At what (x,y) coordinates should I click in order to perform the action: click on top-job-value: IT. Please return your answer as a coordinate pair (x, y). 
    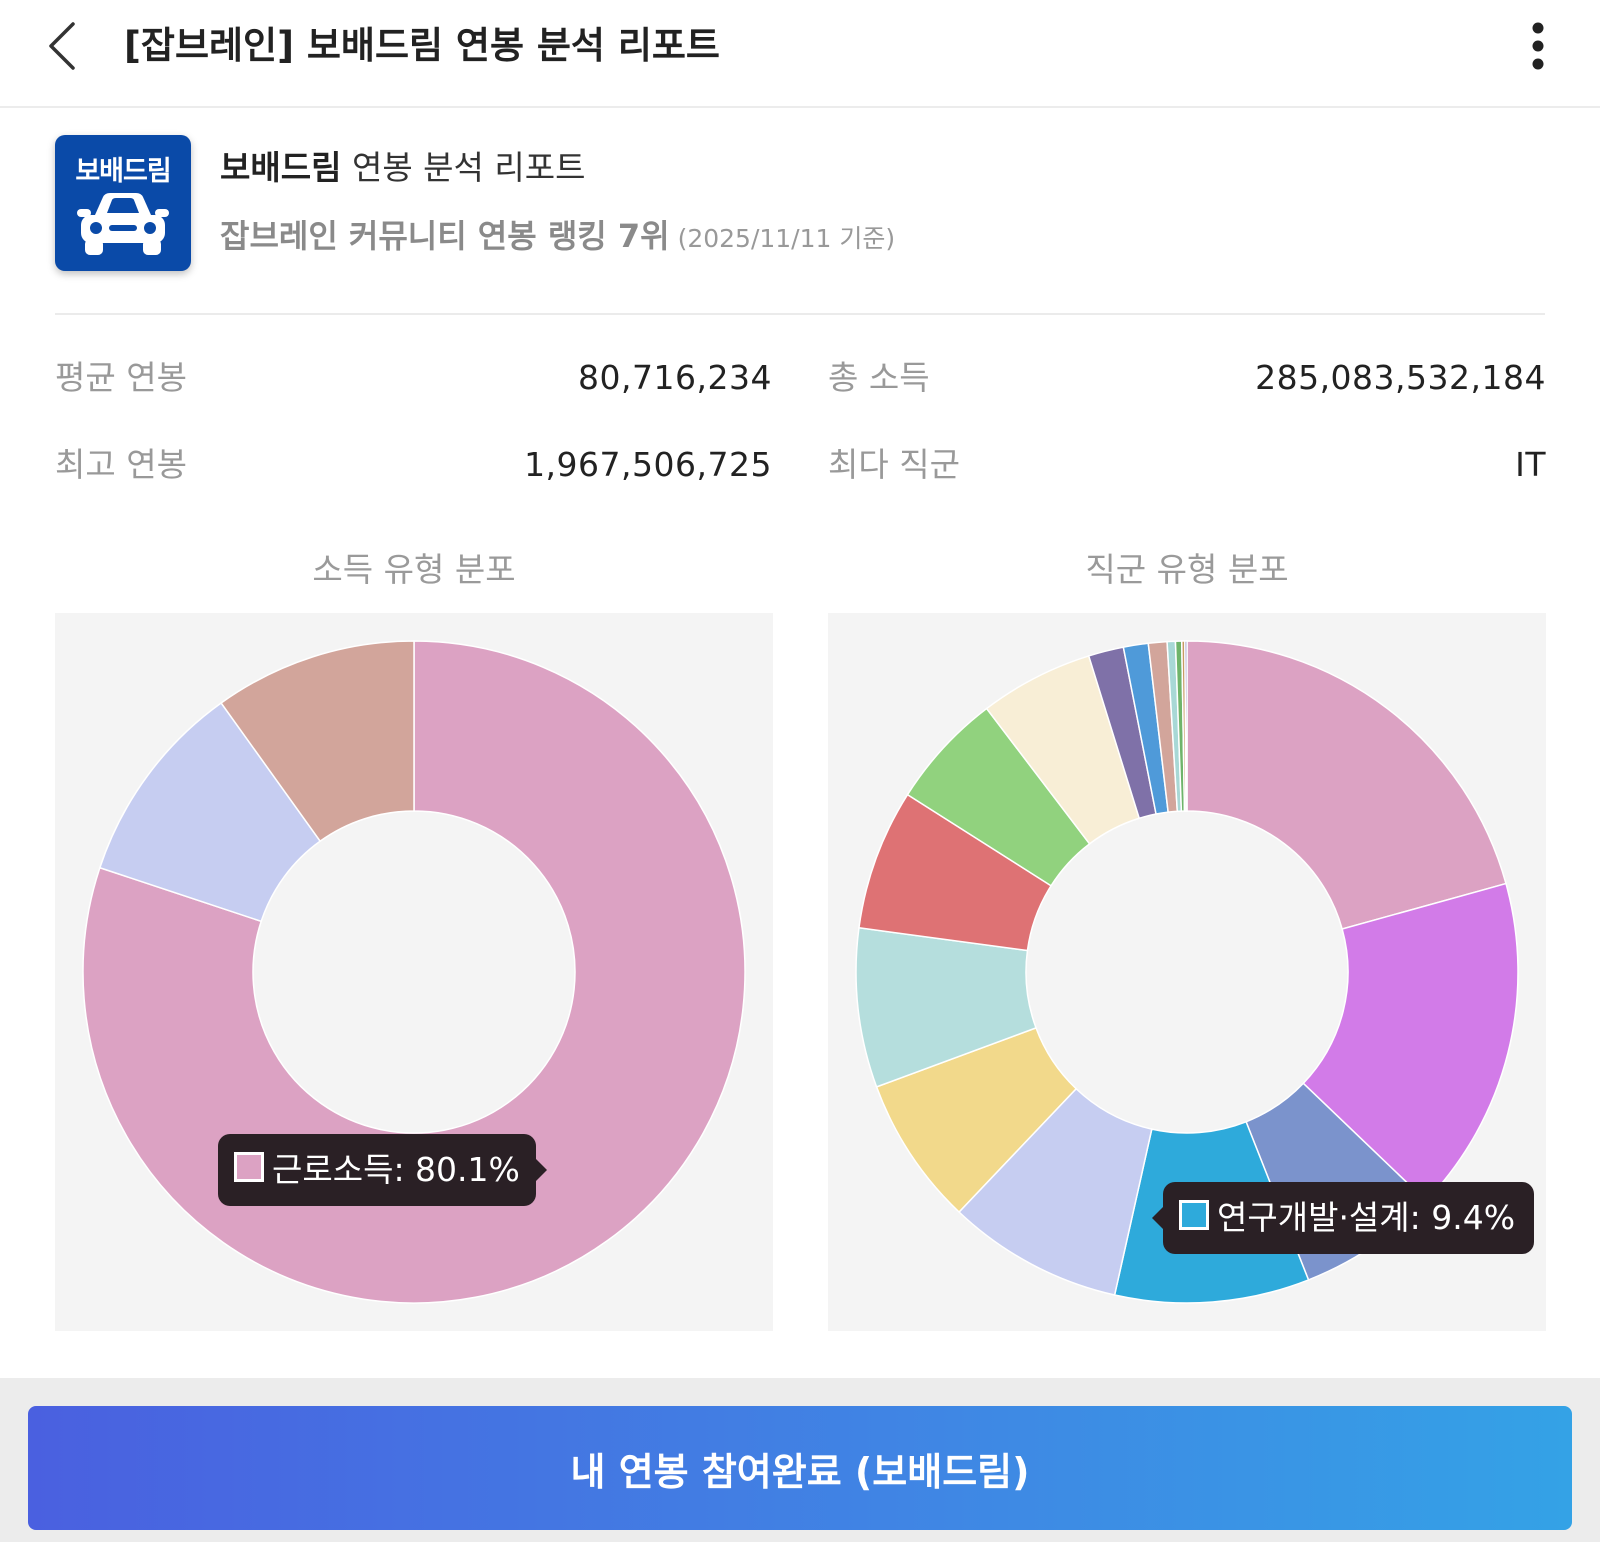
    Looking at the image, I should click on (1530, 464).